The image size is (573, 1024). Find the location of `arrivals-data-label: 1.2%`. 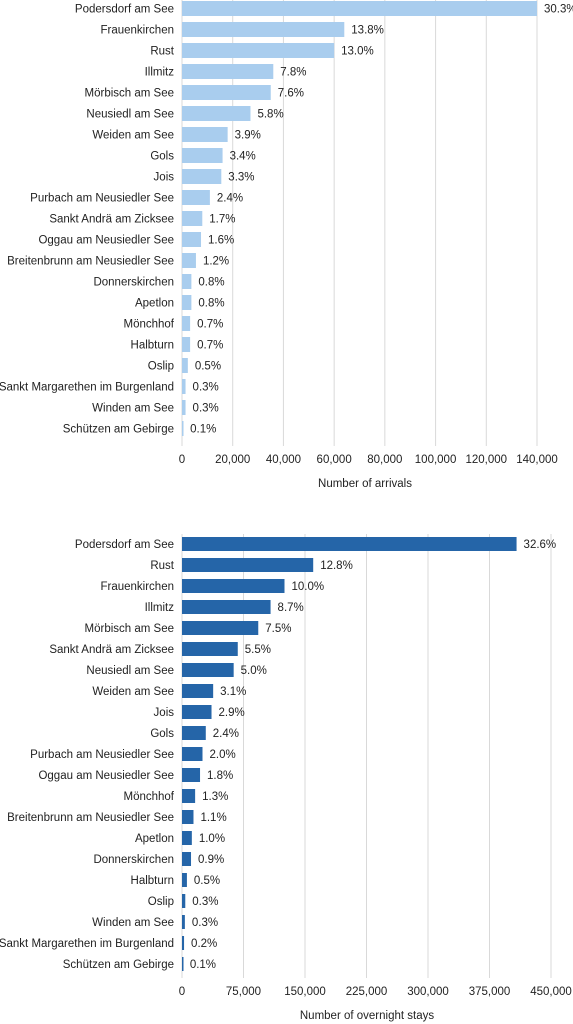

arrivals-data-label: 1.2% is located at coordinates (216, 262).